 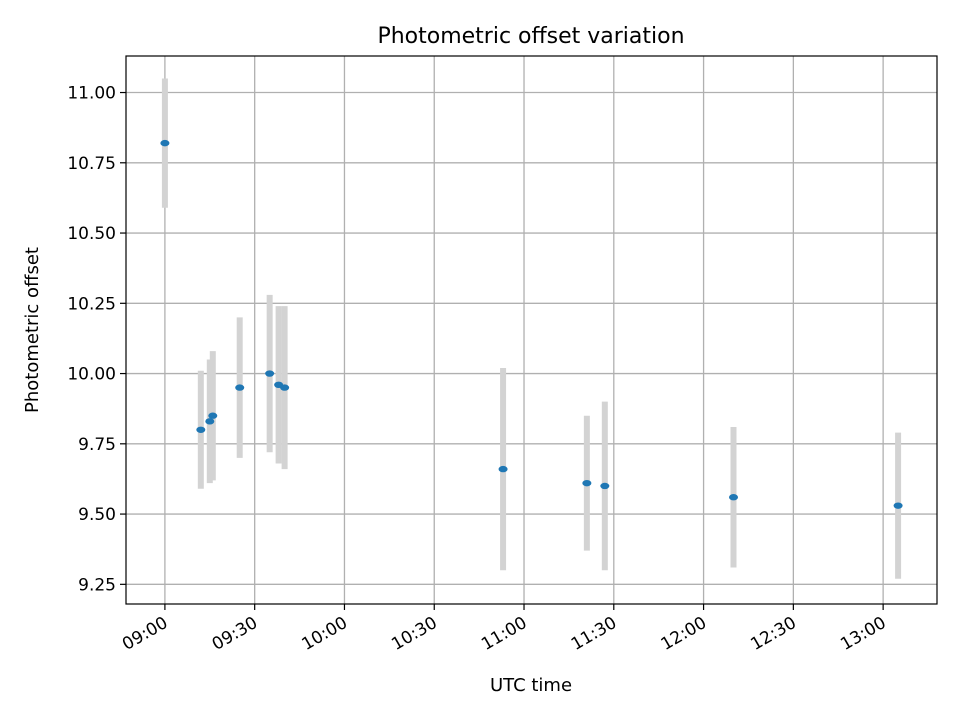 What do you see at coordinates (91, 94) in the screenshot?
I see `y-tick-label: 11.00` at bounding box center [91, 94].